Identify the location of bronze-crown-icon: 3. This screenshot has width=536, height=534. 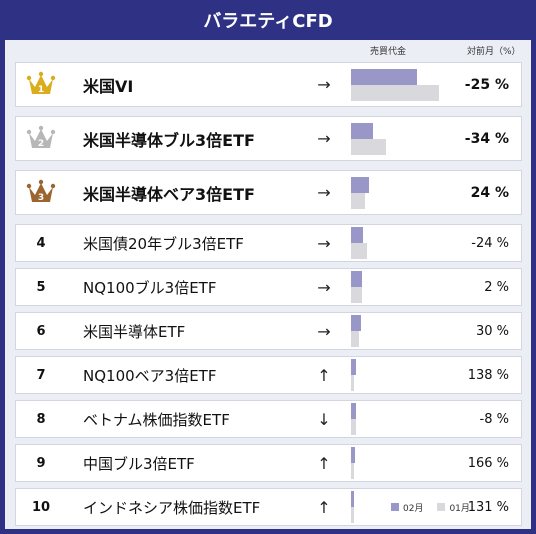
(41, 191).